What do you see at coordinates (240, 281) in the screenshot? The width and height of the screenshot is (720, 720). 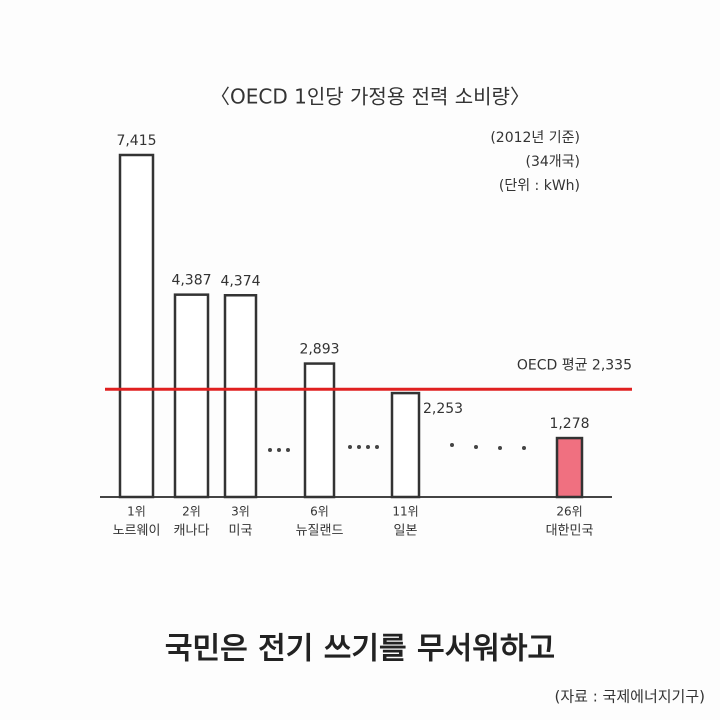 I see `value-label: 4,374` at bounding box center [240, 281].